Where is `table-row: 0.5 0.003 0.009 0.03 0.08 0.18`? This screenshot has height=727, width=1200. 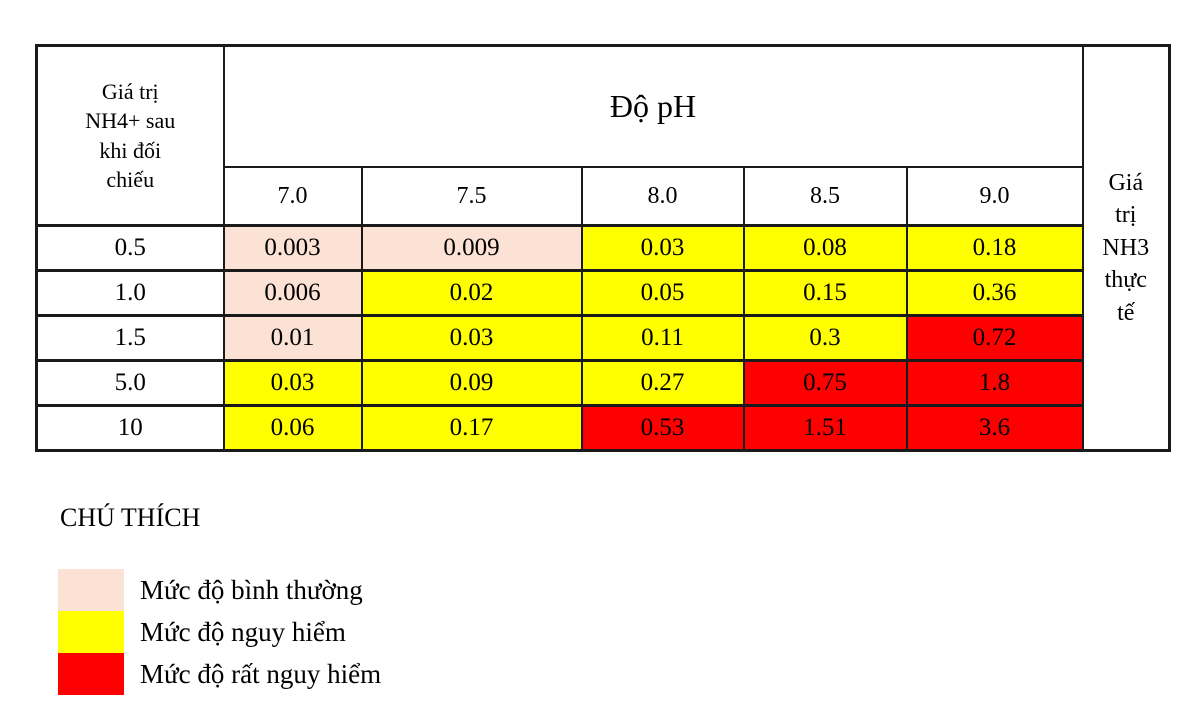 table-row: 0.5 0.003 0.009 0.03 0.08 0.18 is located at coordinates (602, 248).